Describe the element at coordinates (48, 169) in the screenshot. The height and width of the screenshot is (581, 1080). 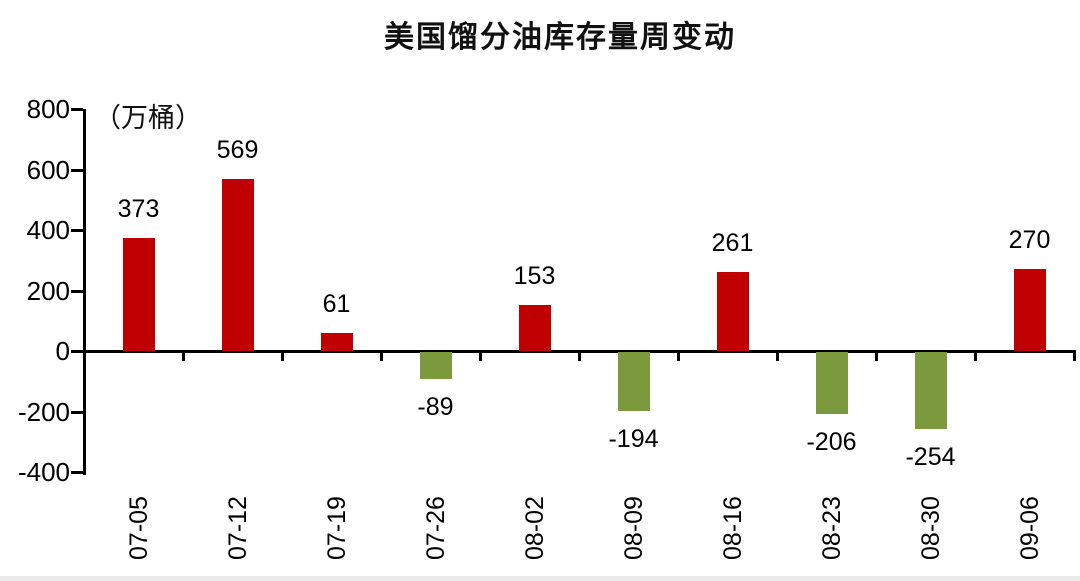
I see `y-tick-label: 600` at that location.